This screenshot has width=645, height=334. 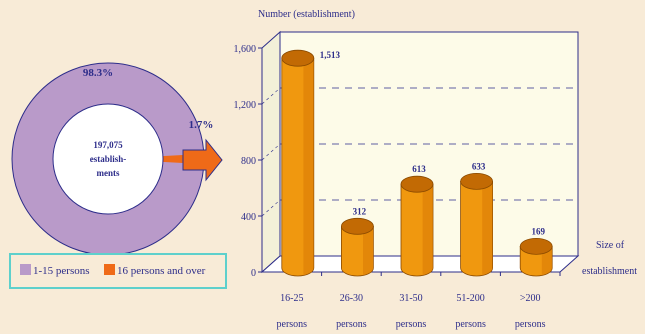 What do you see at coordinates (479, 166) in the screenshot?
I see `bar-value-label: 633` at bounding box center [479, 166].